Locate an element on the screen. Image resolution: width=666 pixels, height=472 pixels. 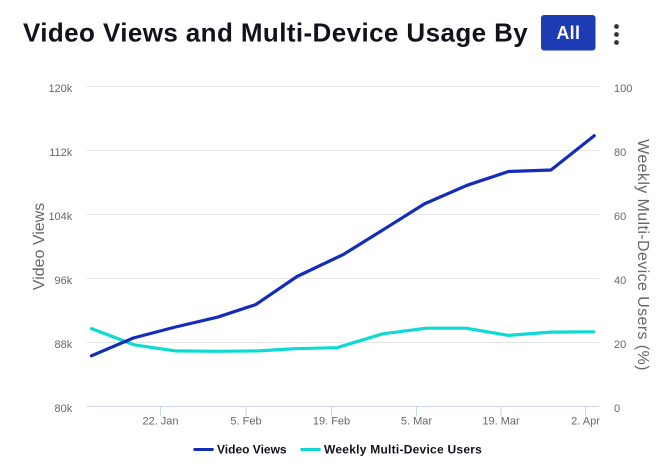
svg-text: All is located at coordinates (568, 33).